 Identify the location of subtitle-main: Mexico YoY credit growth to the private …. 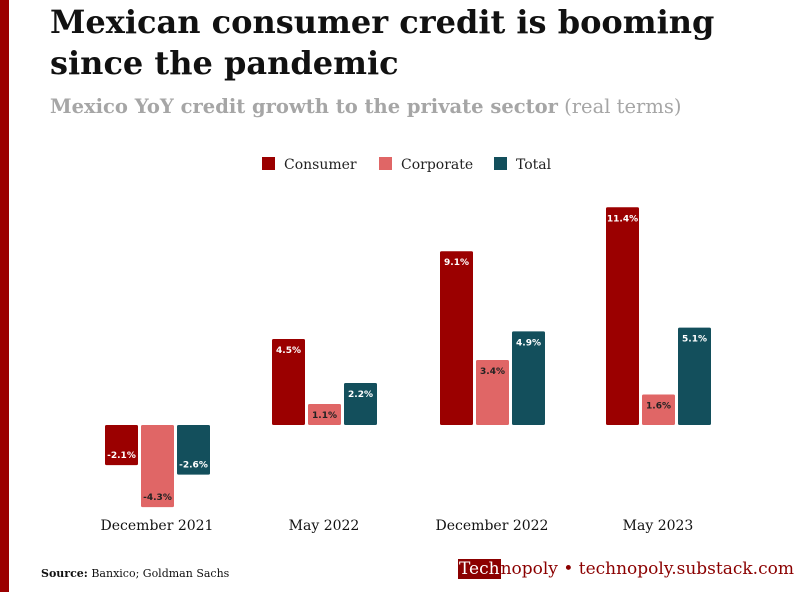
(304, 106).